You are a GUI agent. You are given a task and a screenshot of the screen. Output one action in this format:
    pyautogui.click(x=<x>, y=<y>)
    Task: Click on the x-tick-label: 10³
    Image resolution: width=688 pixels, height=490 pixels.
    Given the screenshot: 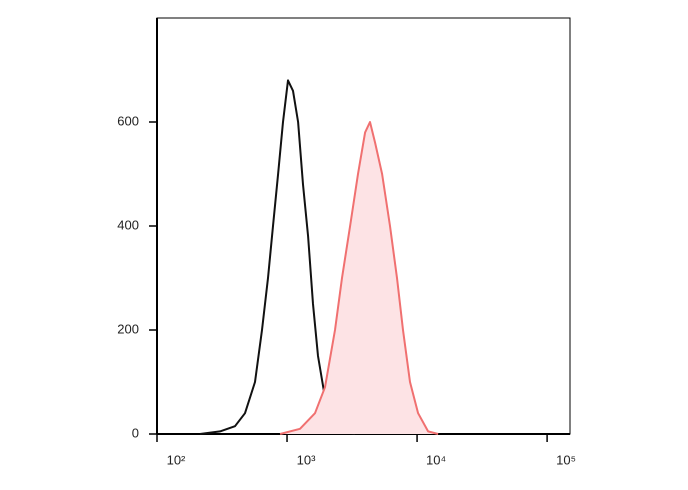 What is the action you would take?
    pyautogui.click(x=306, y=459)
    